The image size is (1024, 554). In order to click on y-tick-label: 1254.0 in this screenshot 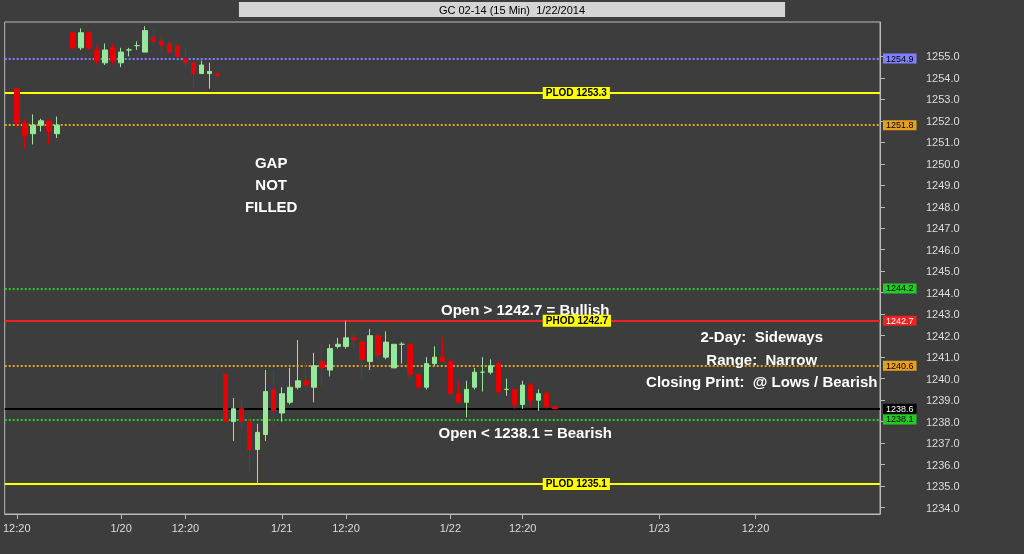, I will do `click(943, 77)`.